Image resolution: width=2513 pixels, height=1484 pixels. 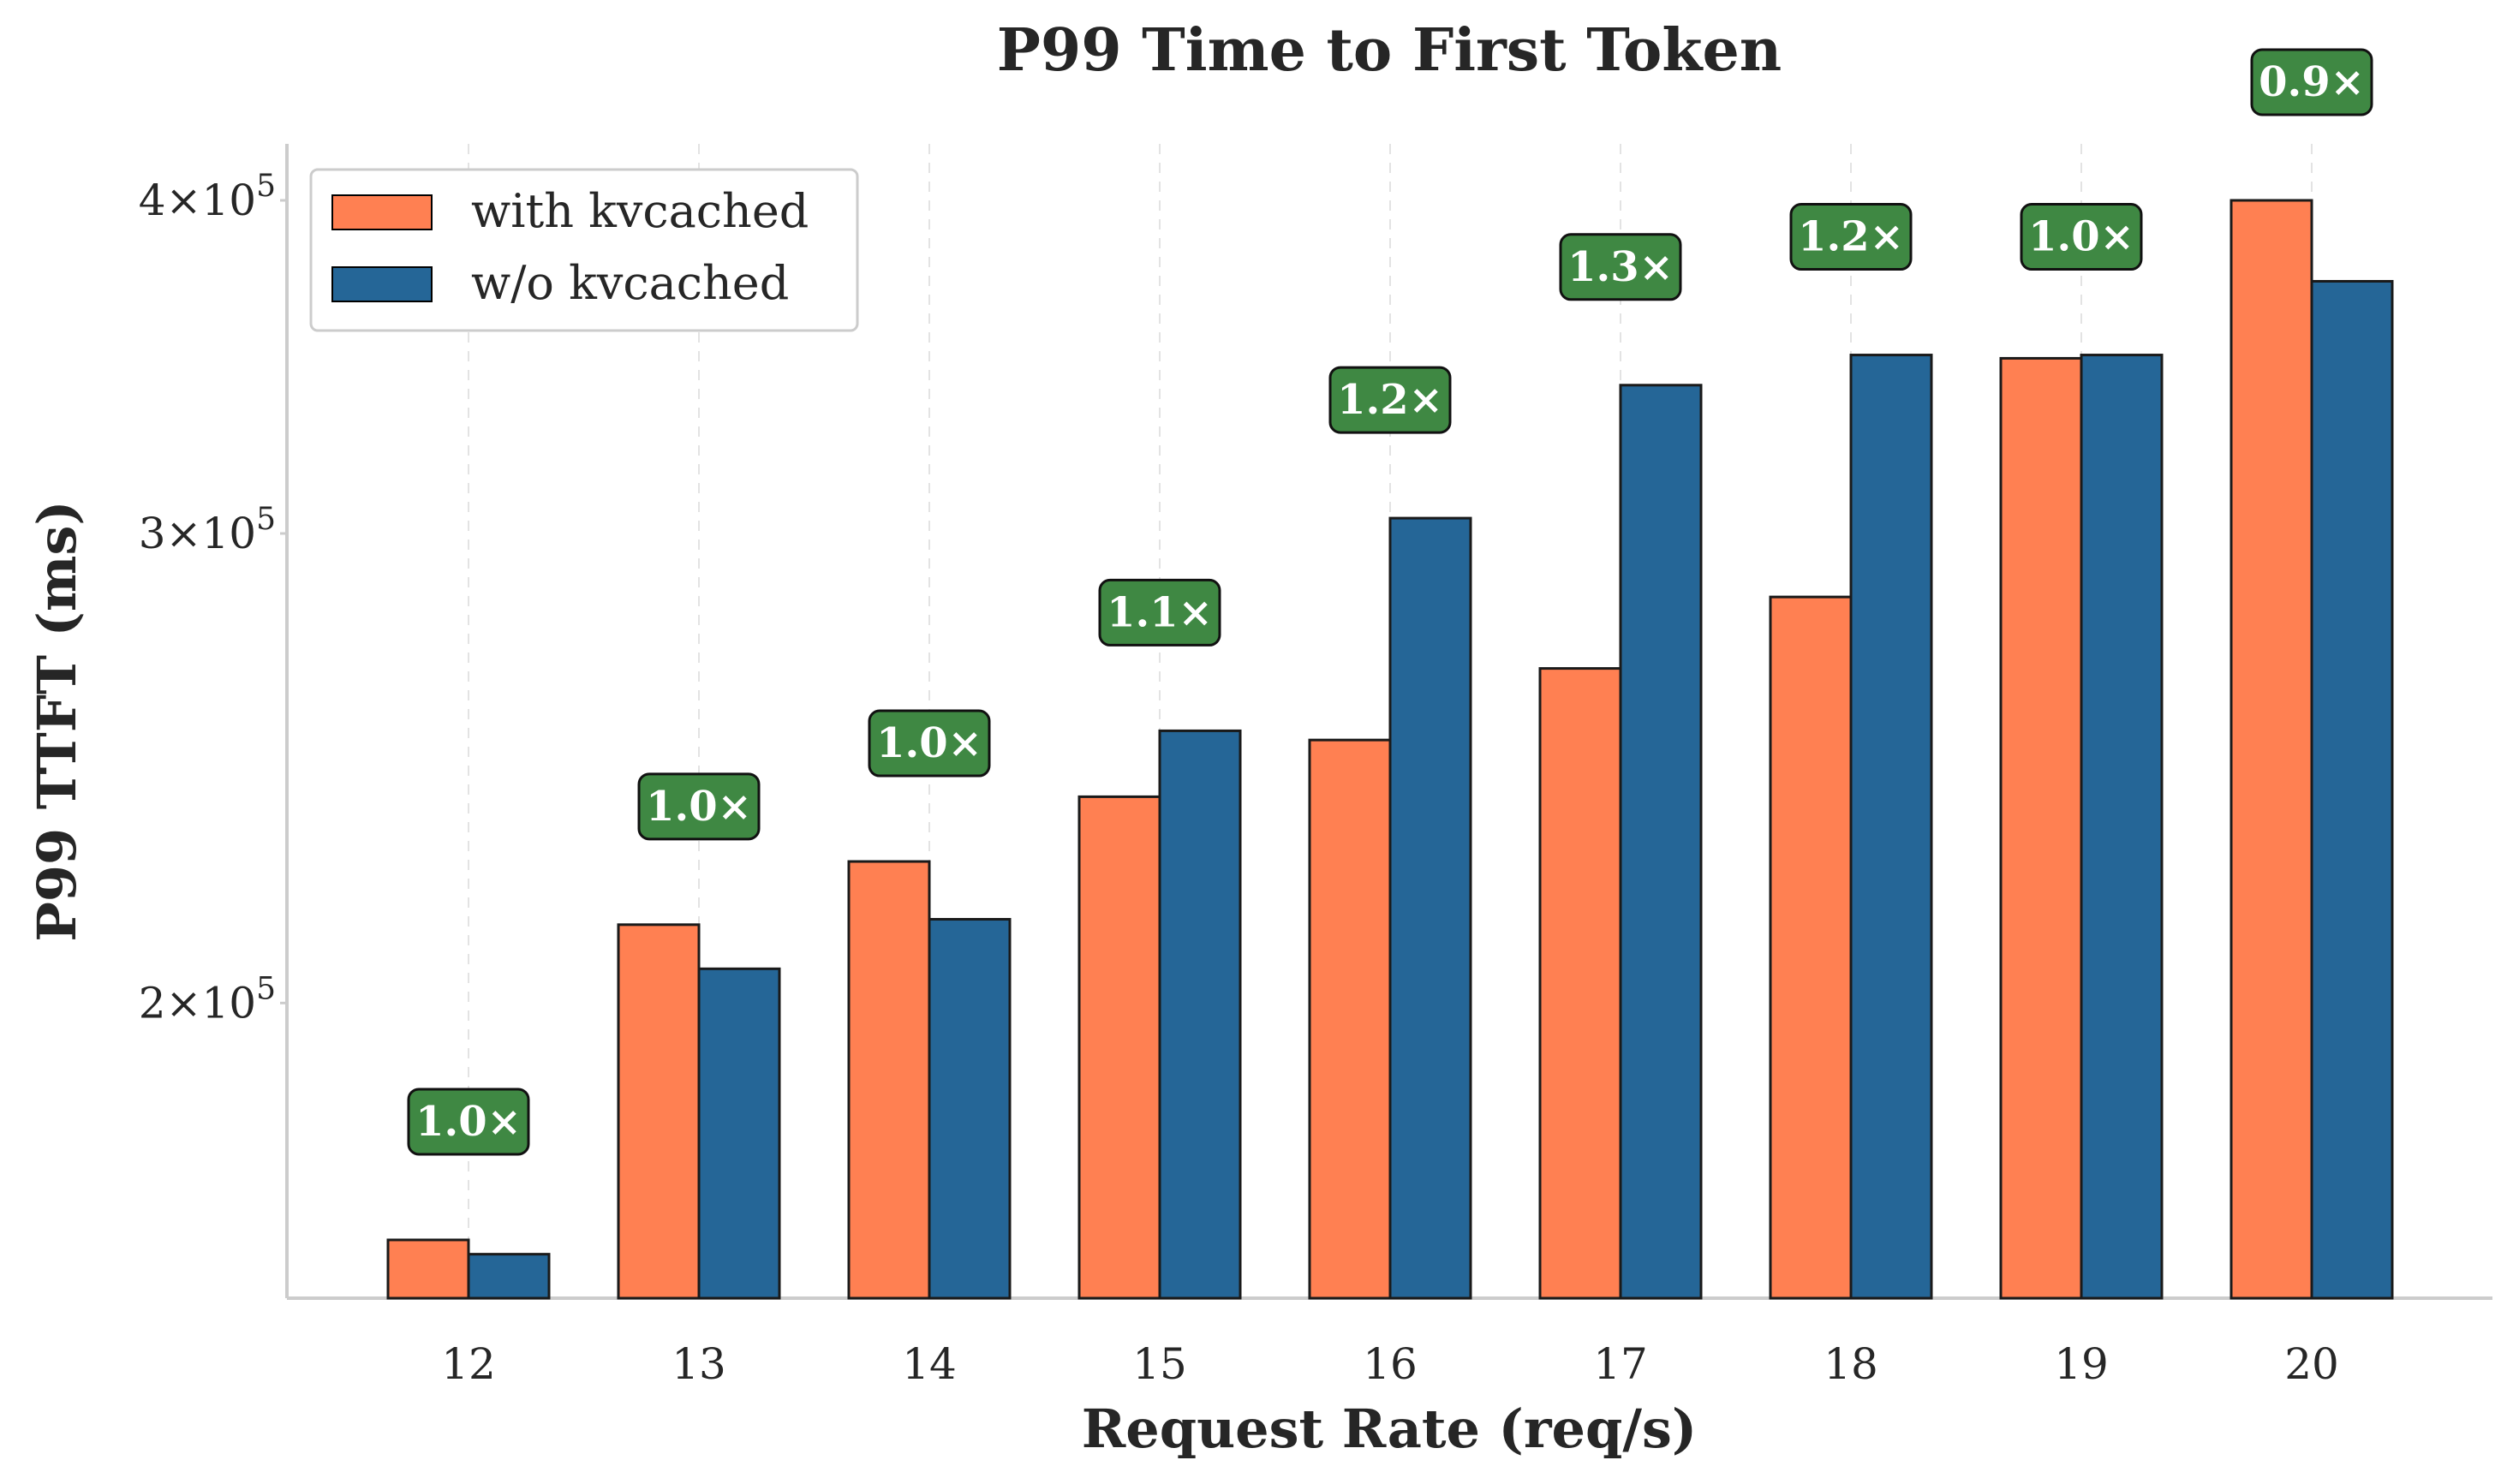 I want to click on ratio-label: 1.1×, so click(x=1160, y=612).